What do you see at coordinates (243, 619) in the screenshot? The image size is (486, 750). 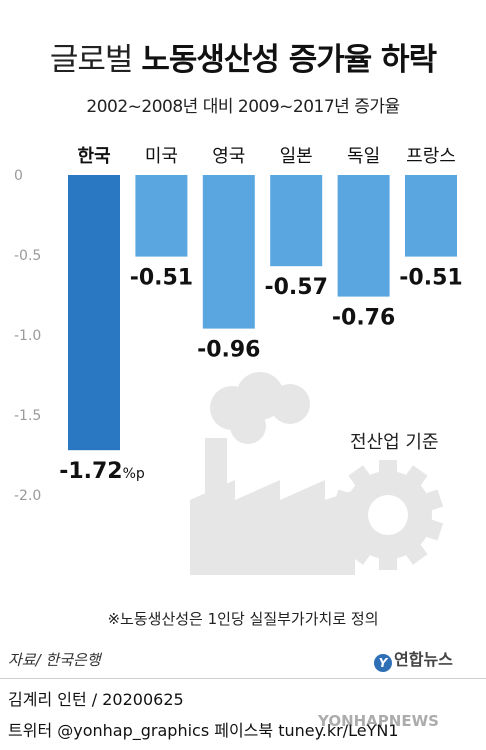 I see `footnote: ※노동생산성은 1인당 실질부가가치로 정의` at bounding box center [243, 619].